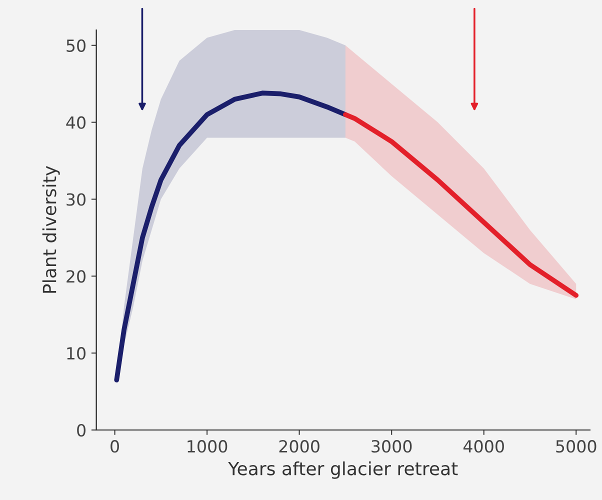  I want to click on y-tick-label: 30, so click(76, 199).